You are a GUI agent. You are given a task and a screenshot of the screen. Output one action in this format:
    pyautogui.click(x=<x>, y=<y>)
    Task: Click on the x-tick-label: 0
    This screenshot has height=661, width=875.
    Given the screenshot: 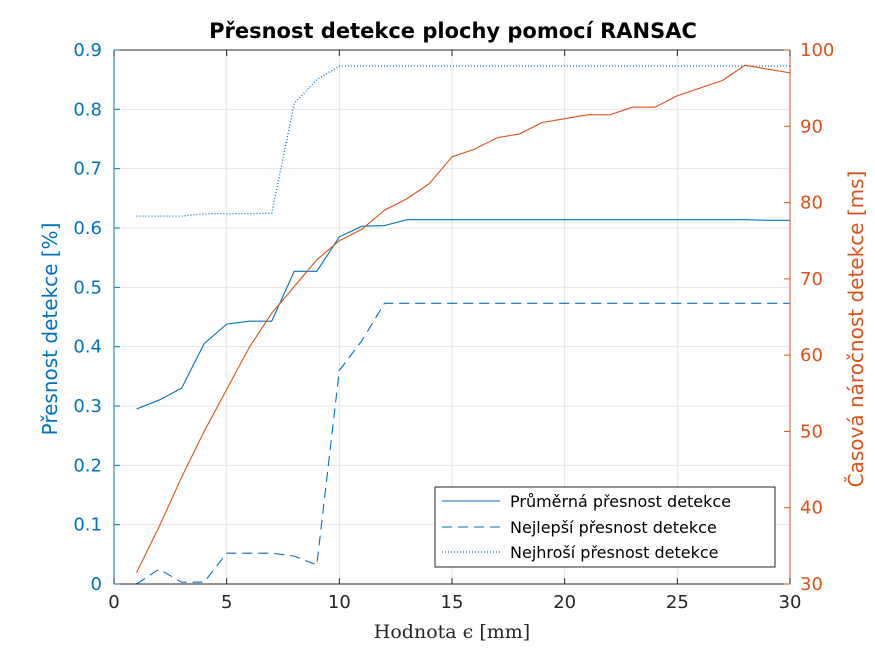 What is the action you would take?
    pyautogui.click(x=113, y=602)
    